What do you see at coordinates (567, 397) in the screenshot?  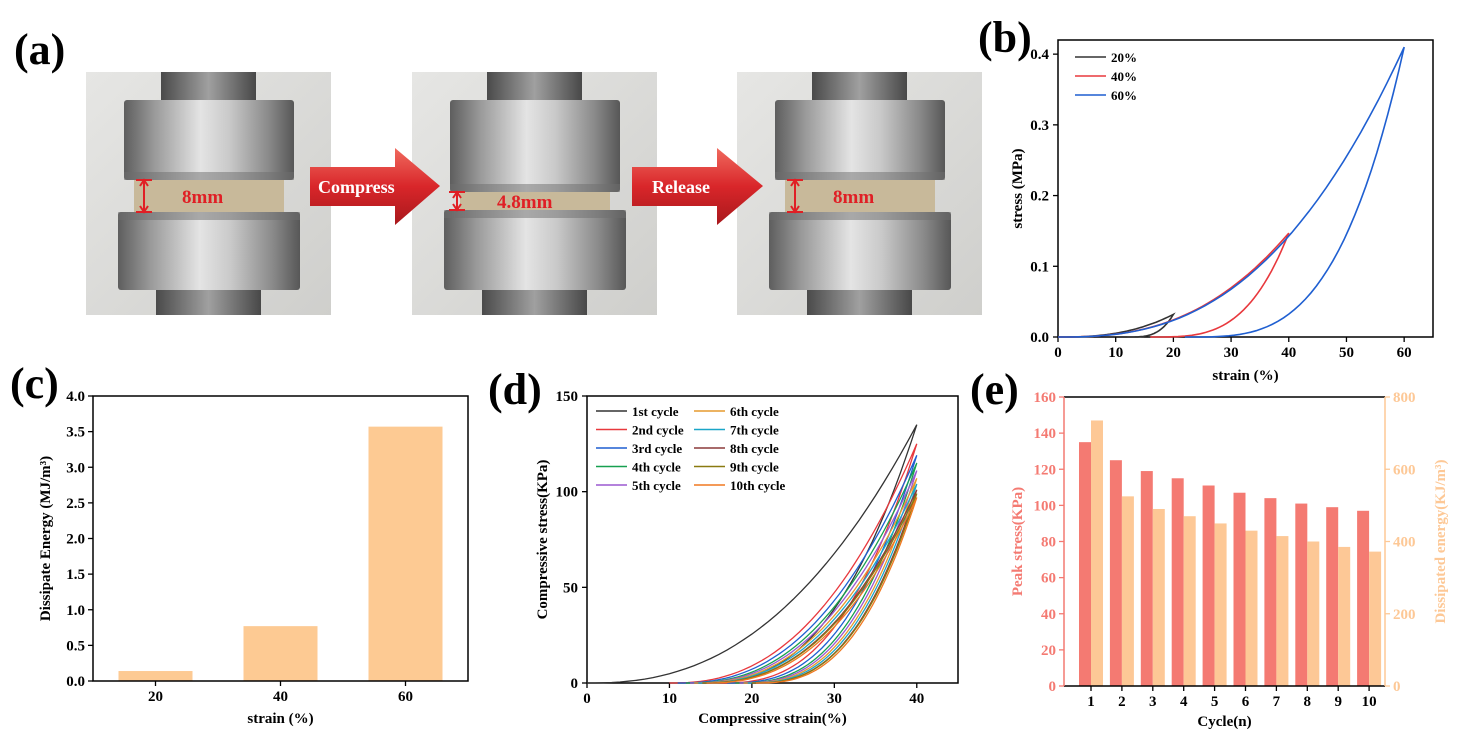 I see `y-tick-label: 150` at bounding box center [567, 397].